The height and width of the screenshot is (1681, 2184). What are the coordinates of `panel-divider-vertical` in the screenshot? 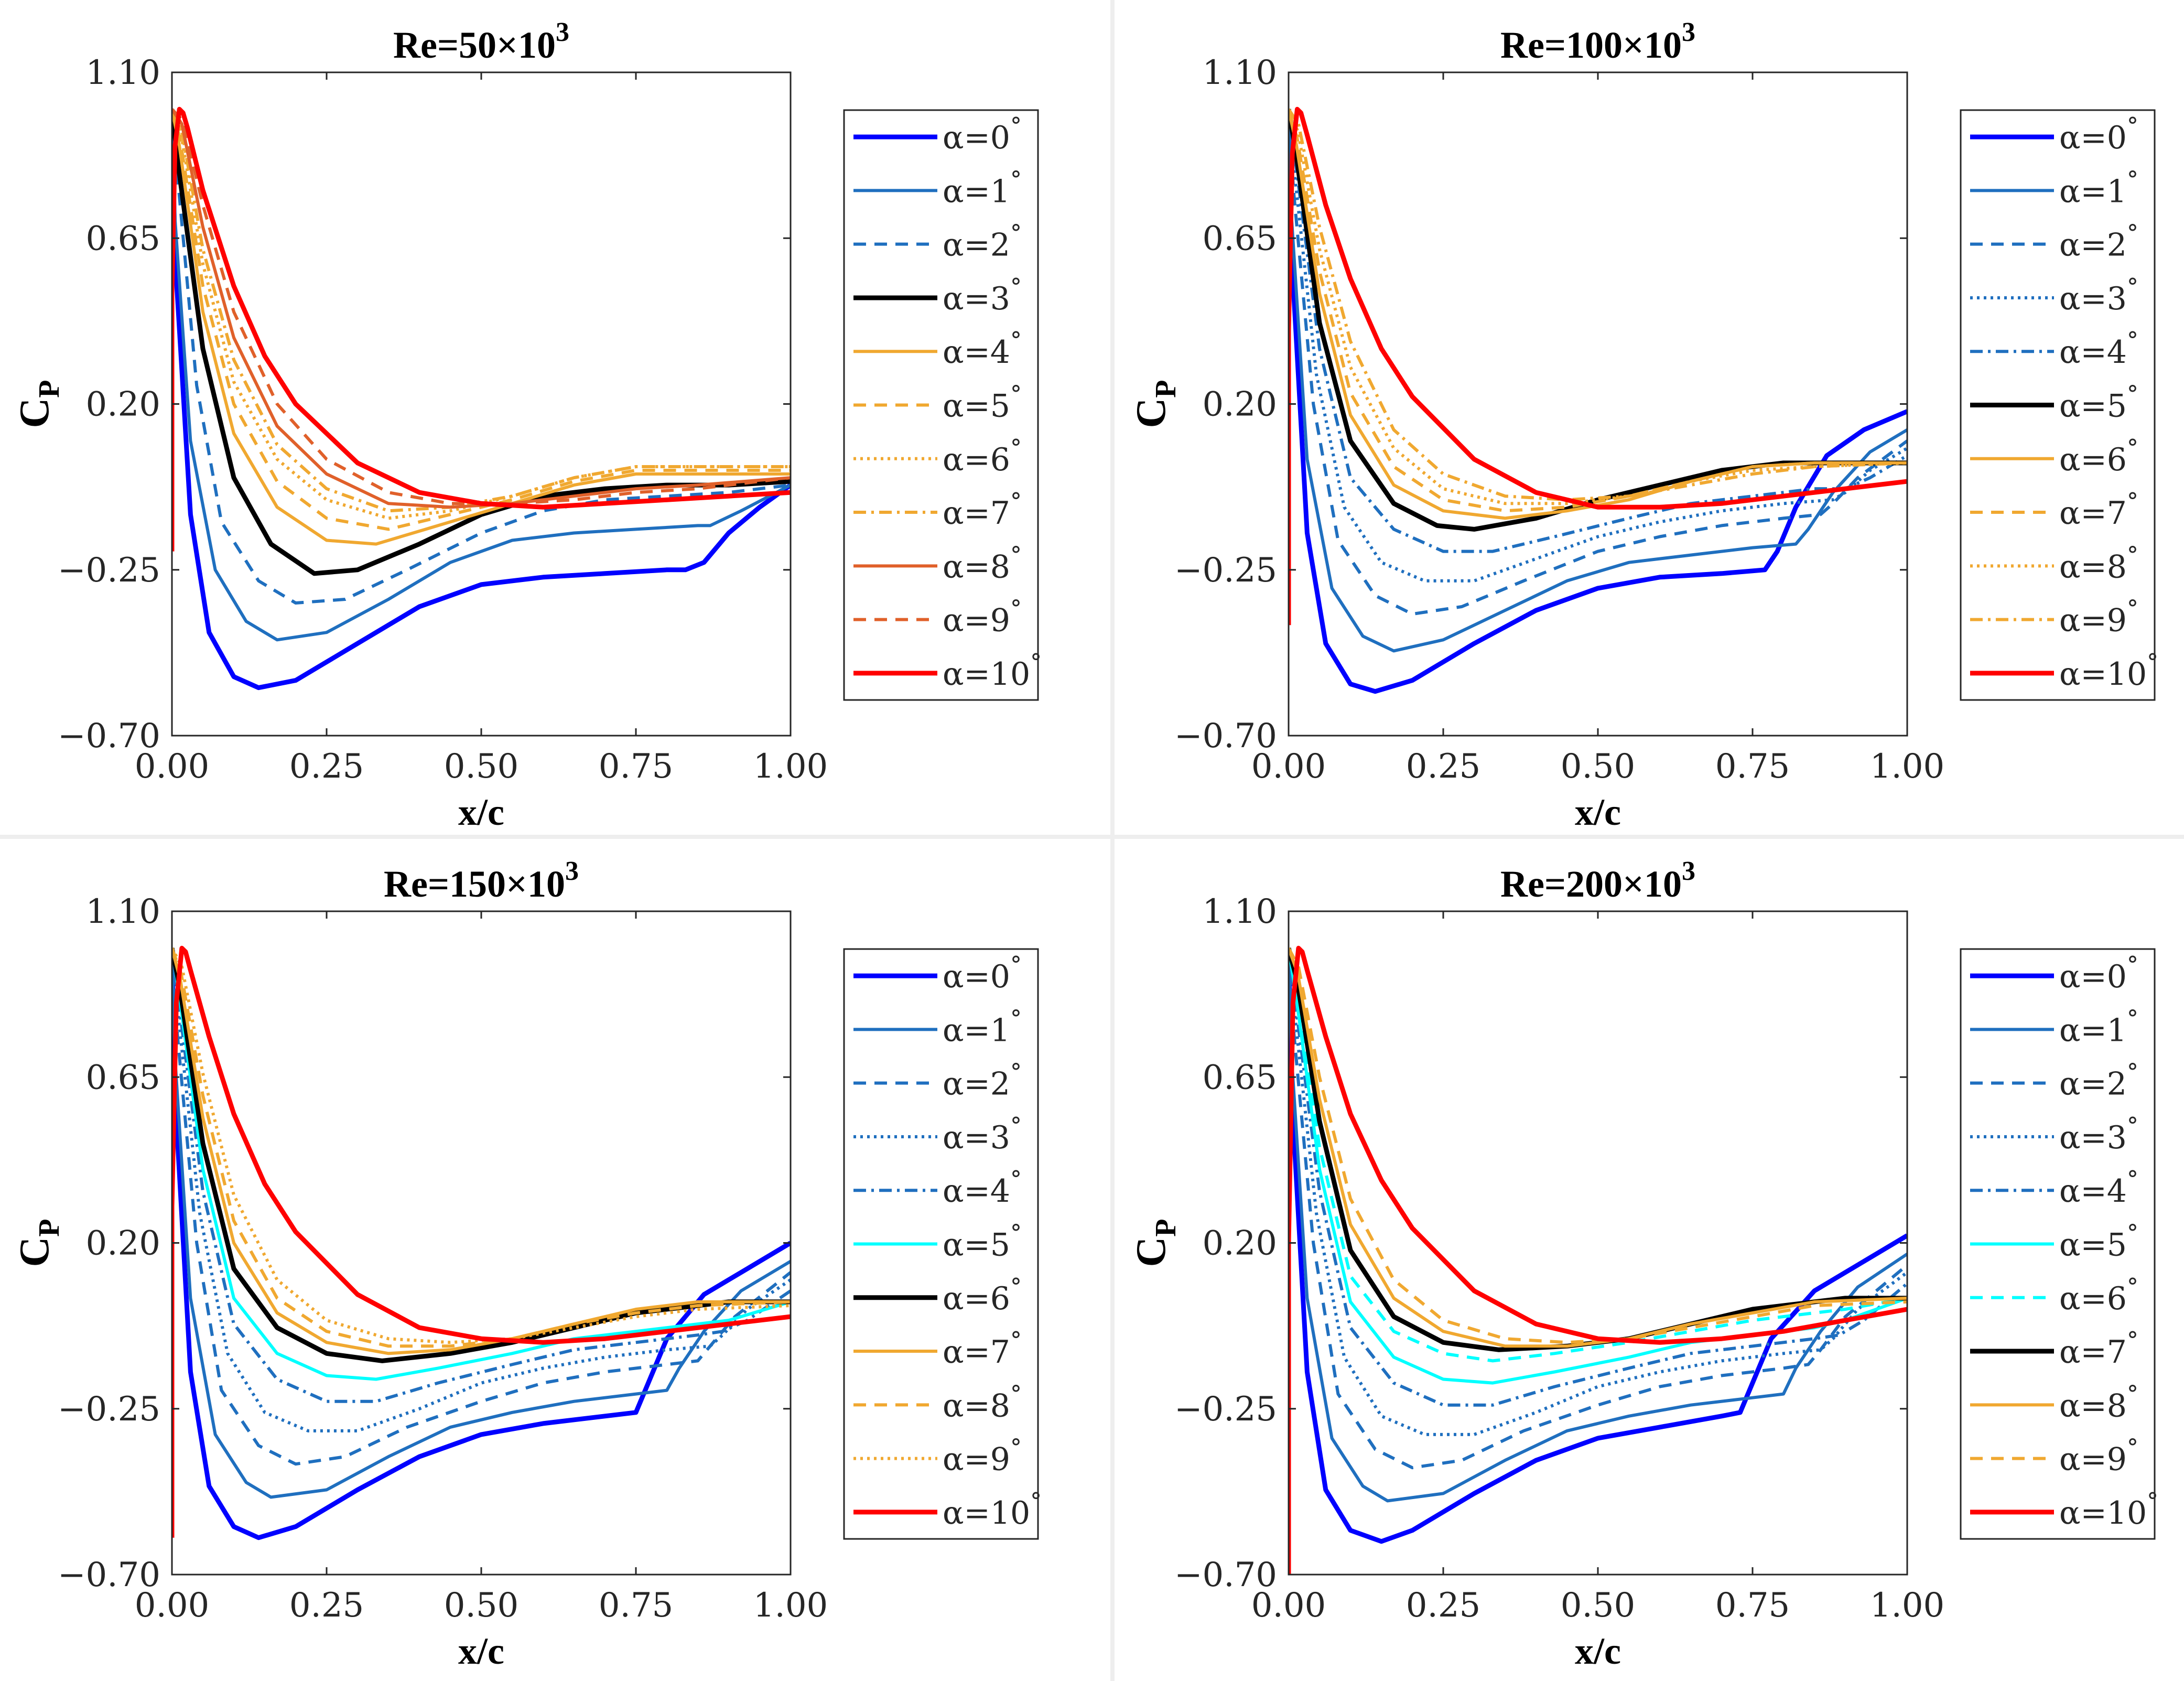 It's located at (1113, 840).